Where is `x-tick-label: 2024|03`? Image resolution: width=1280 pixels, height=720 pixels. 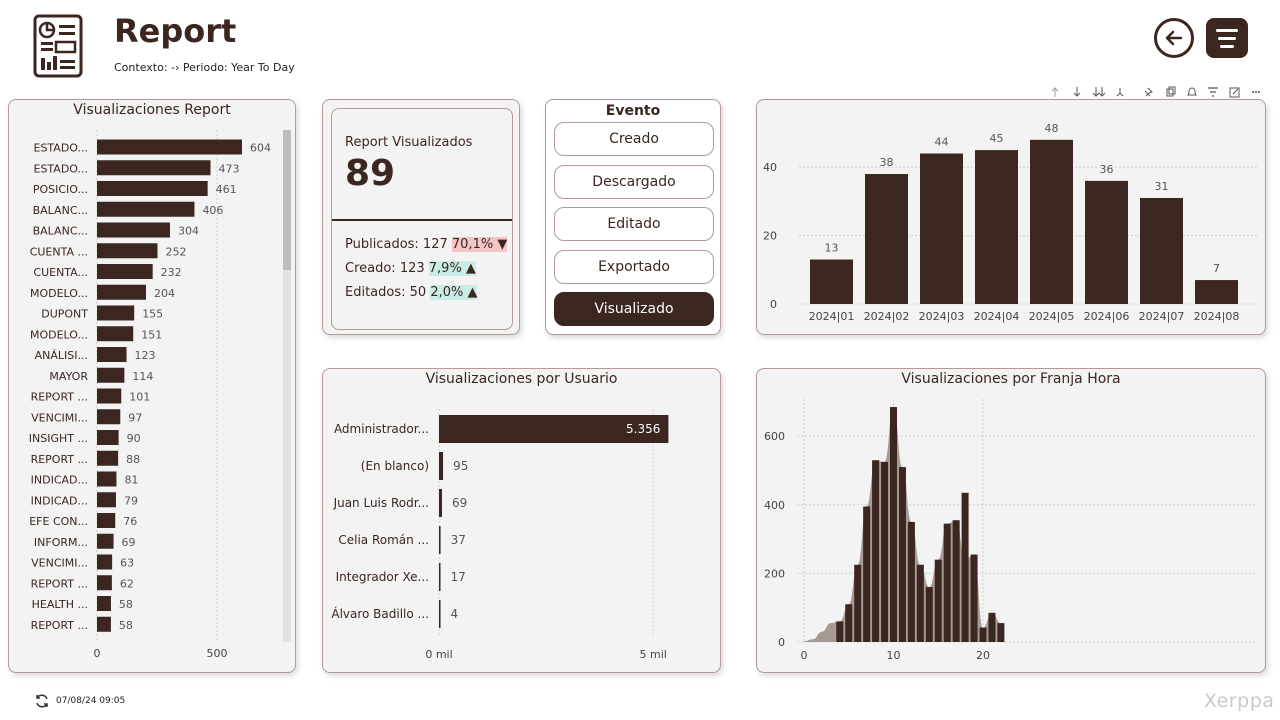 x-tick-label: 2024|03 is located at coordinates (942, 316).